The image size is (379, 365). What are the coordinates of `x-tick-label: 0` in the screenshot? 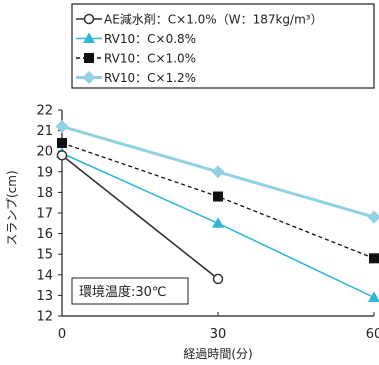 It's located at (62, 334).